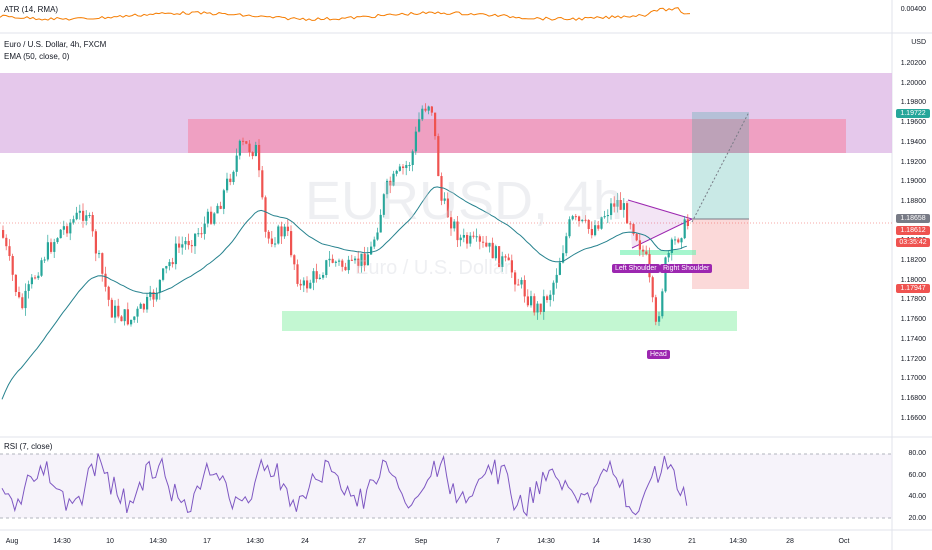  What do you see at coordinates (913, 280) in the screenshot?
I see `price-tick: 1.18000` at bounding box center [913, 280].